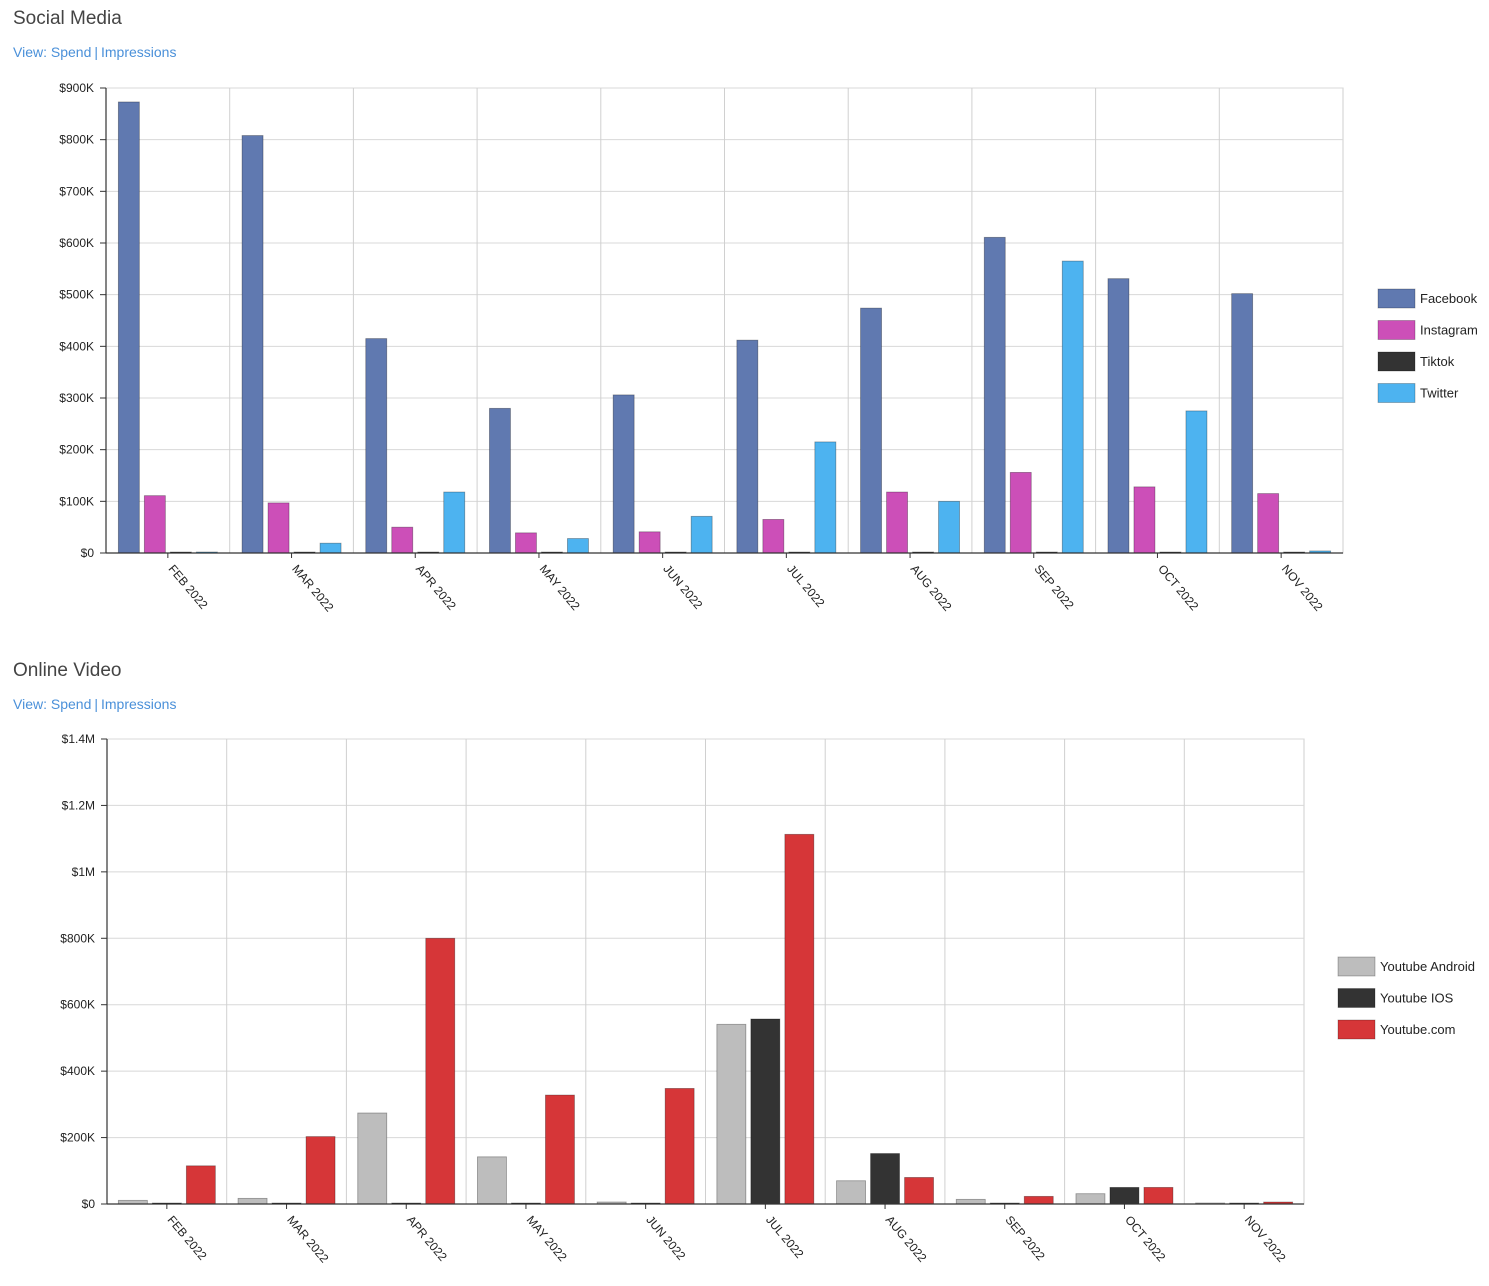  Describe the element at coordinates (402, 540) in the screenshot. I see `bar-instagram-apr-2022` at that location.